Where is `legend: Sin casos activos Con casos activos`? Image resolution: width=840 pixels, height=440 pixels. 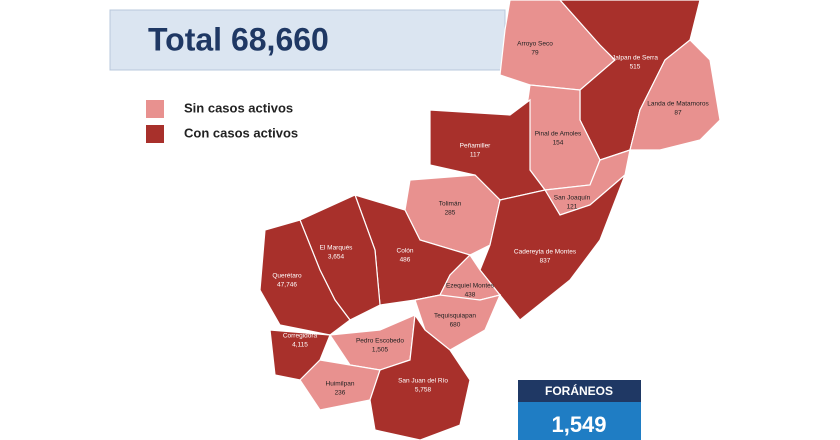 legend: Sin casos activos Con casos activos is located at coordinates (222, 121).